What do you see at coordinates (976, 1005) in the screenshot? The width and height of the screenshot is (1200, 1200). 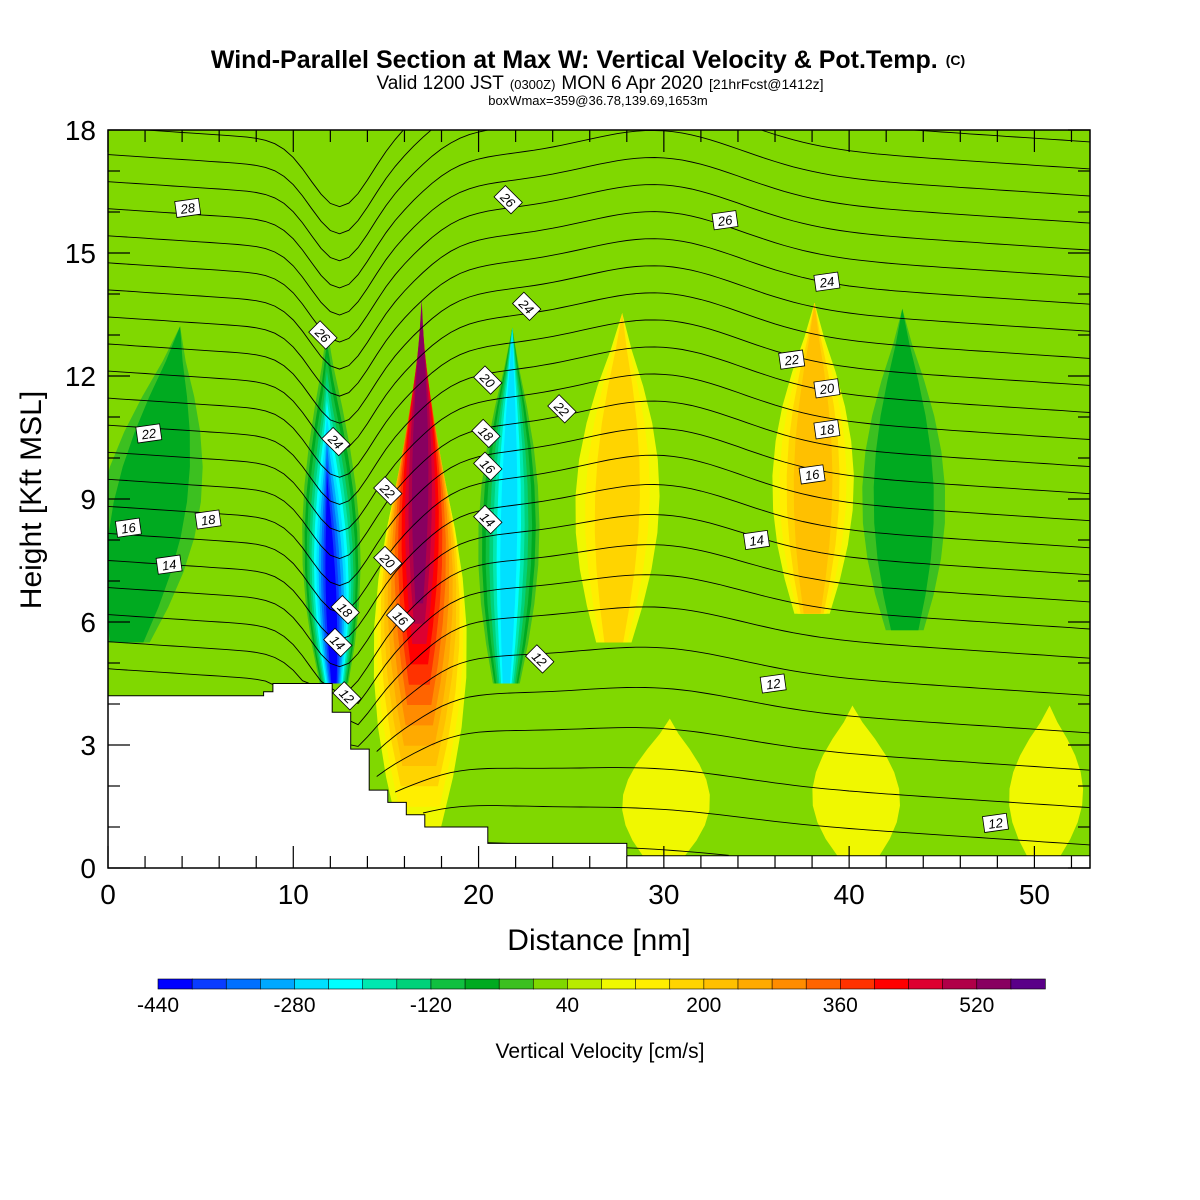 I see `colorbar-tick-label: 520` at bounding box center [976, 1005].